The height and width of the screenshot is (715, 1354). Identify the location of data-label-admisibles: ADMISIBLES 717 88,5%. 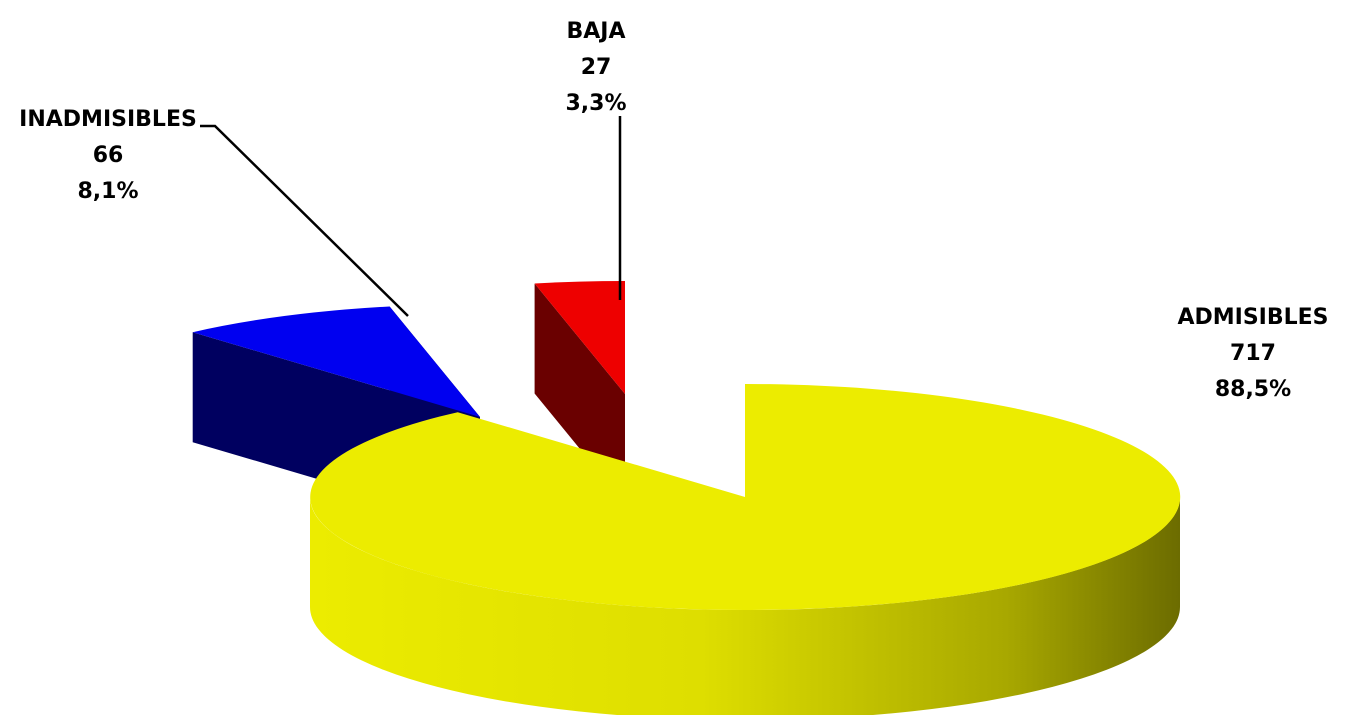
(1252, 353).